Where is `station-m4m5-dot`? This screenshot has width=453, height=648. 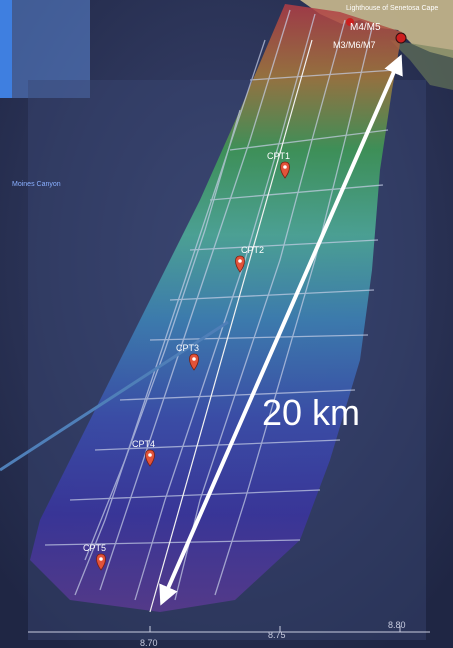 station-m4m5-dot is located at coordinates (350, 22).